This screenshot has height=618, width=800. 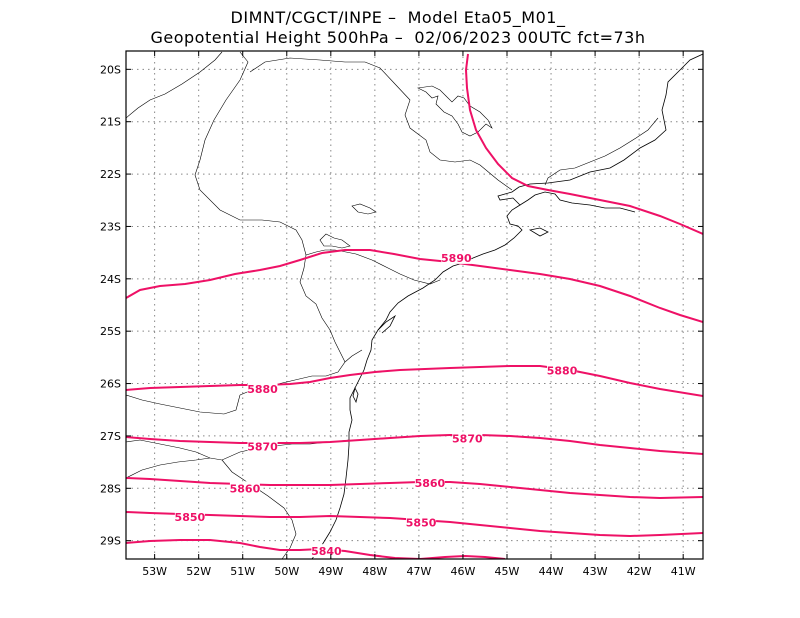 I want to click on reservoir-tiete, so click(x=364, y=209).